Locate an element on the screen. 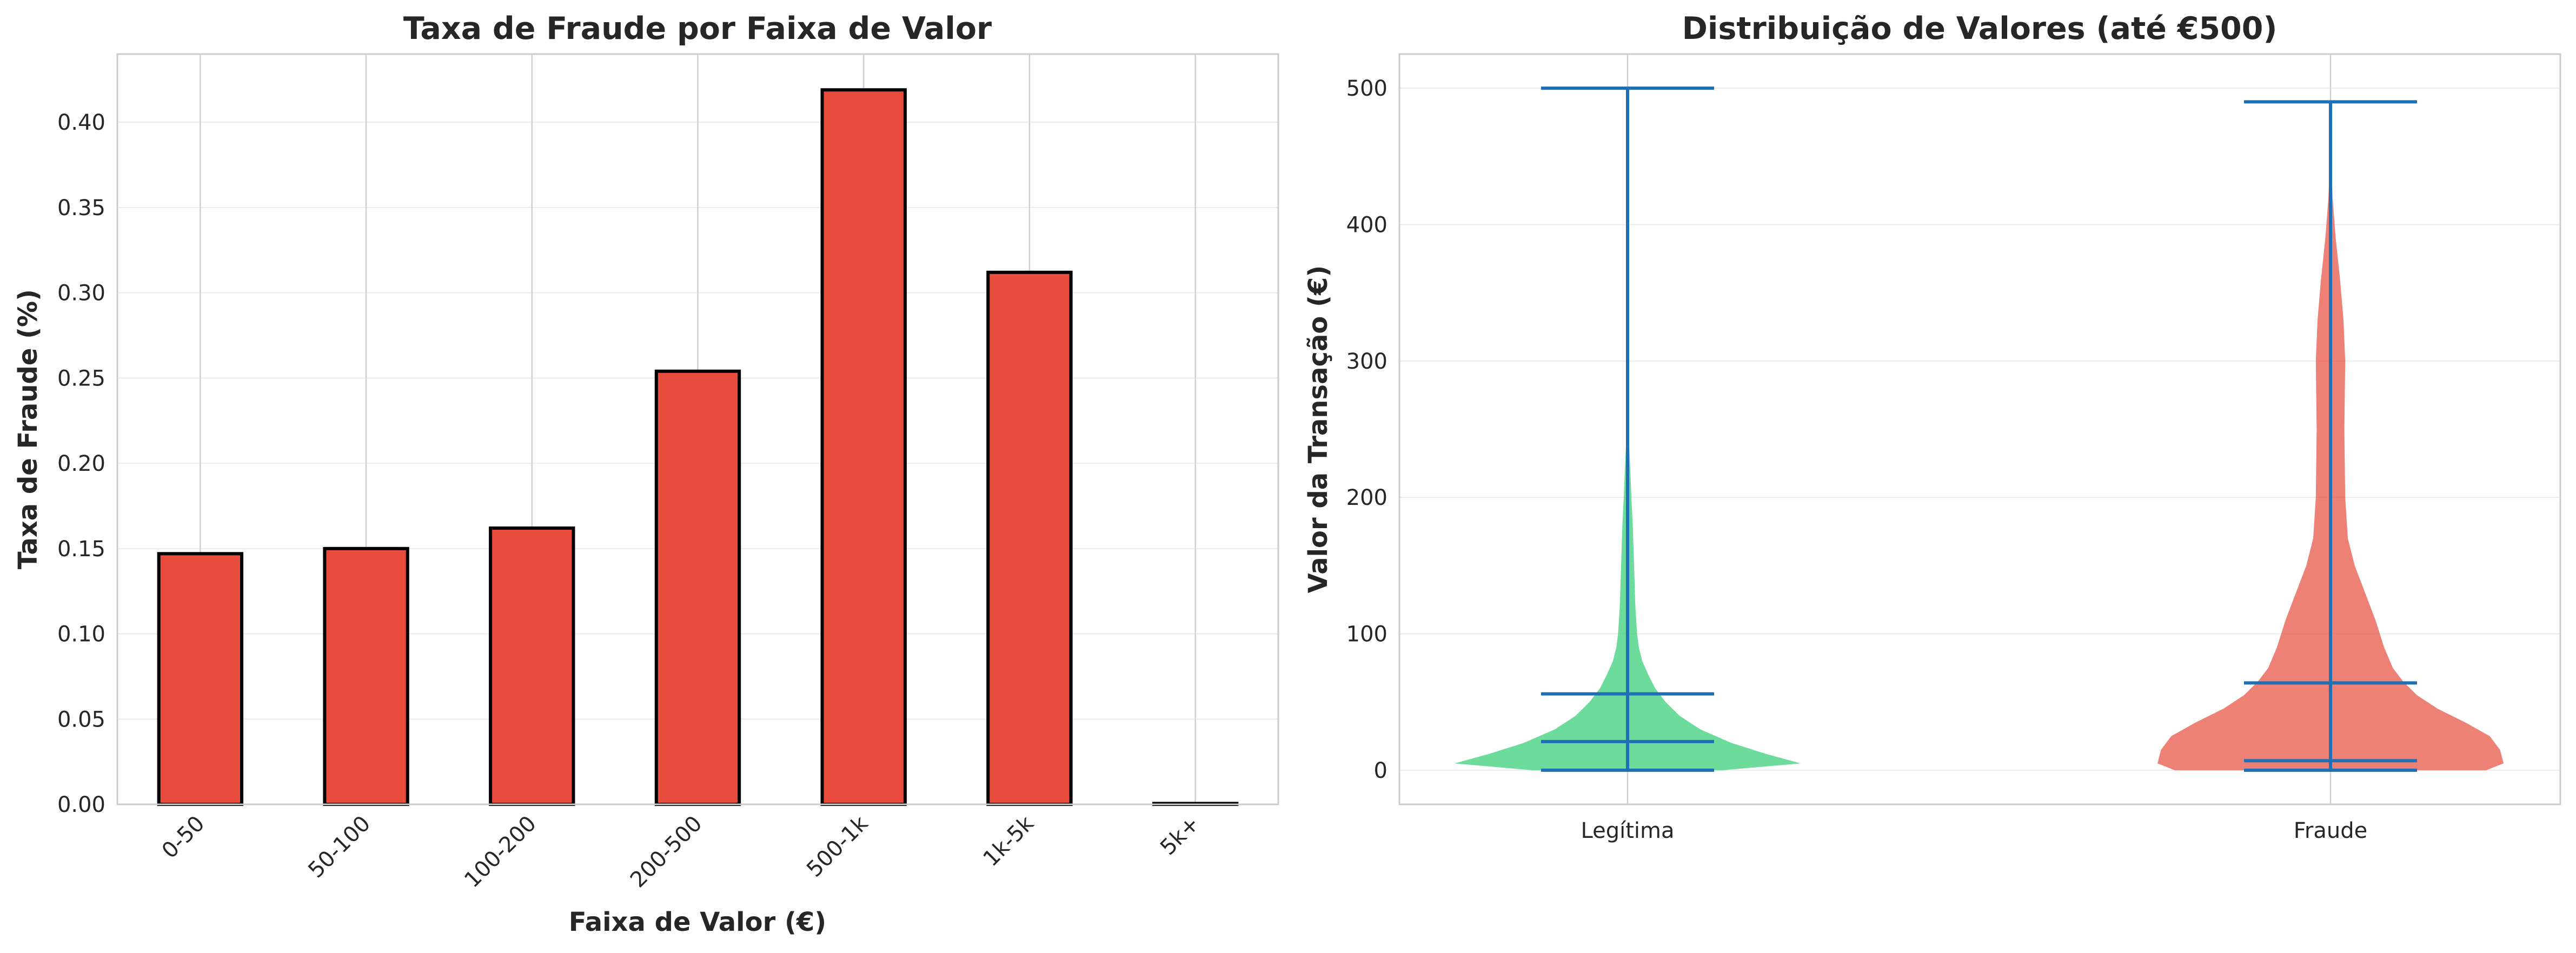 The image size is (2576, 953). y-tick-label: 0.35 is located at coordinates (81, 208).